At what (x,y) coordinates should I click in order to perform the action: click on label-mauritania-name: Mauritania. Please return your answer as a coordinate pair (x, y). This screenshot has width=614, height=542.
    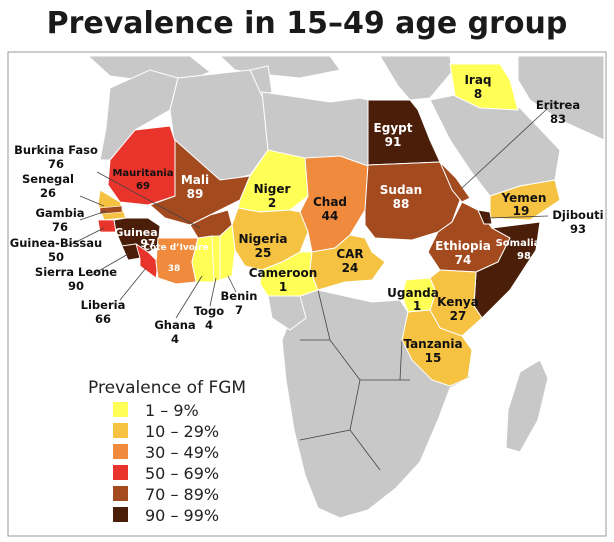
    Looking at the image, I should click on (142, 173).